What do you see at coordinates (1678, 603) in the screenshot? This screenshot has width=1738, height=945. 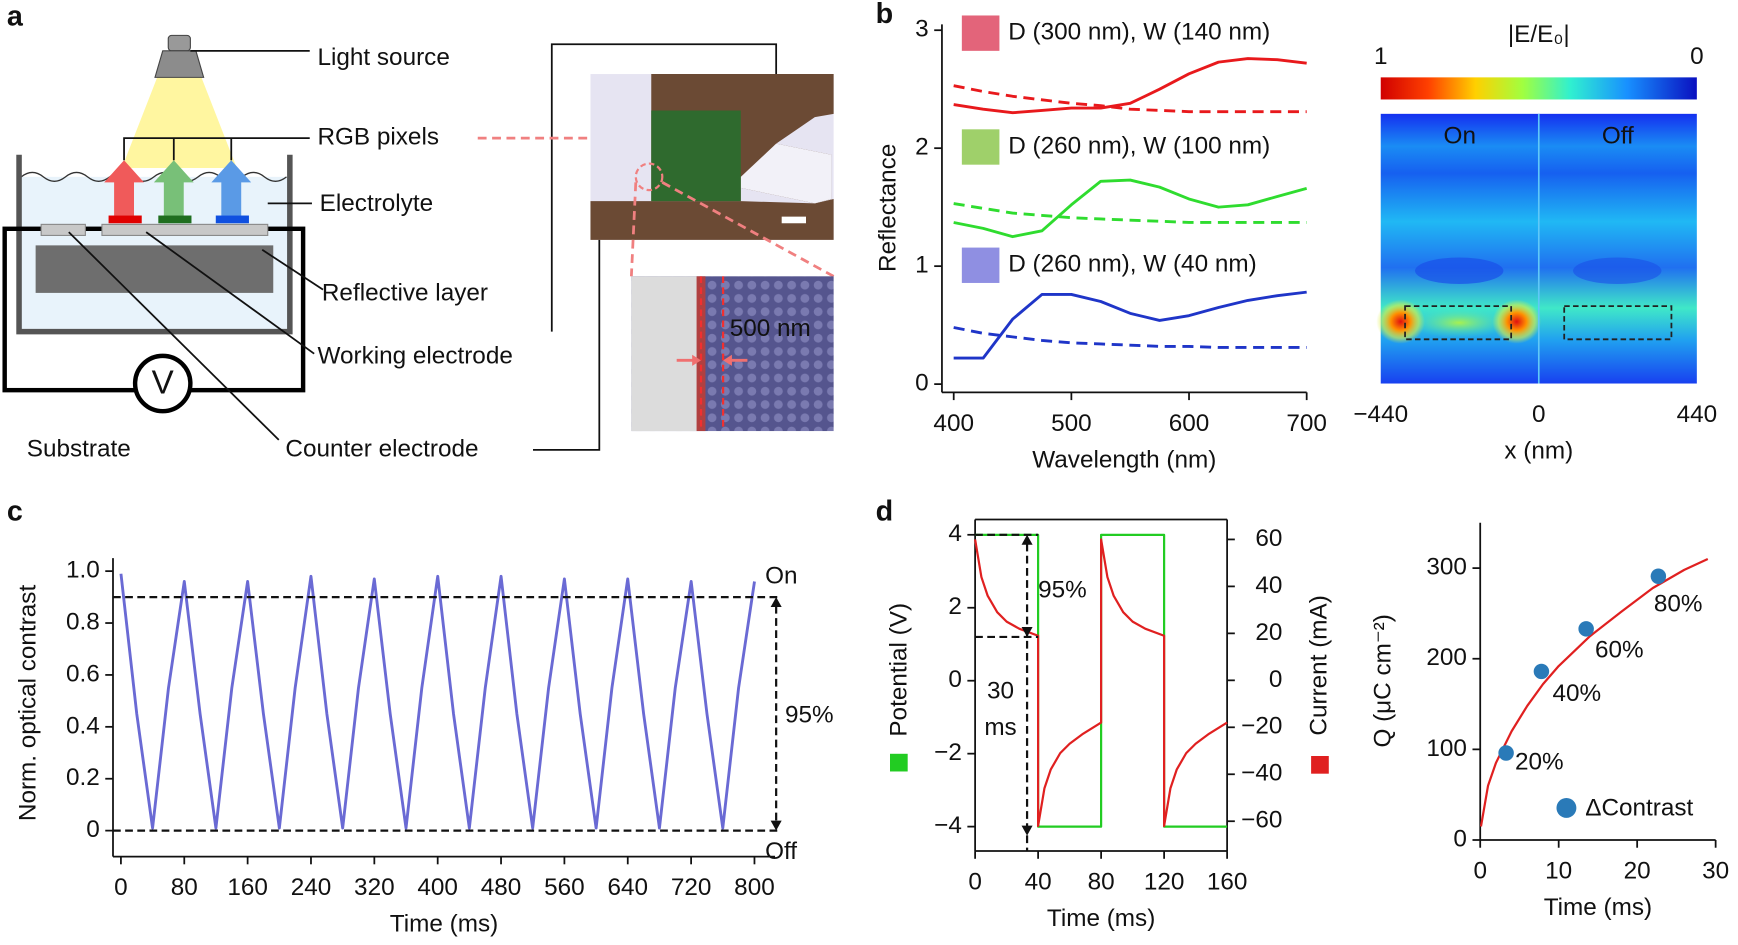 I see `point-label: 80%` at bounding box center [1678, 603].